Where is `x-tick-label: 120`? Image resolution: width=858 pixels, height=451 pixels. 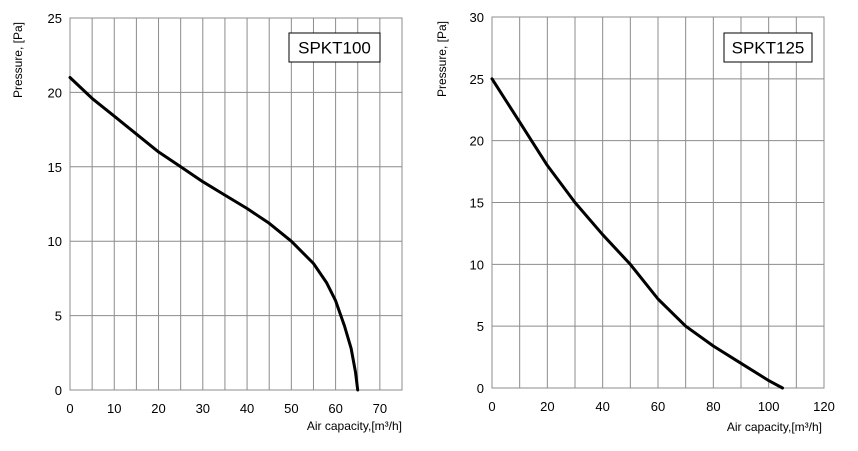 x-tick-label: 120 is located at coordinates (824, 406).